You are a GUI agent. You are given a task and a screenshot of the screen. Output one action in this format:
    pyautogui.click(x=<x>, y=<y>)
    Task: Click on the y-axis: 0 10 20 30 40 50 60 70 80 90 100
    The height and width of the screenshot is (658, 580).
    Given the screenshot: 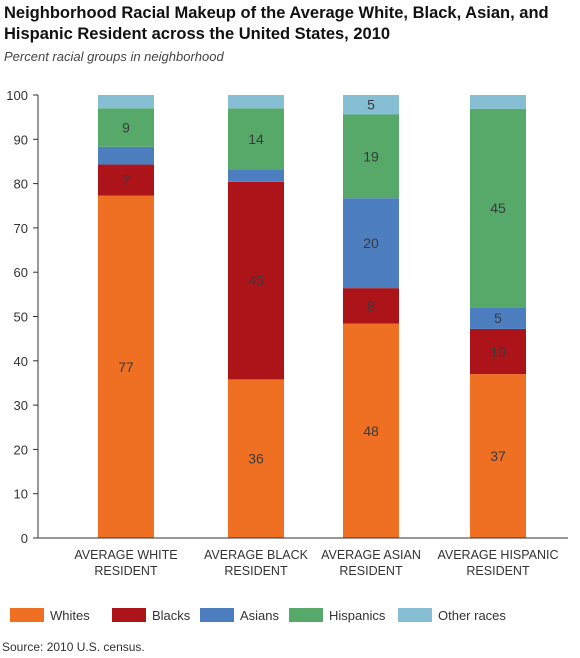 What is the action you would take?
    pyautogui.click(x=22, y=317)
    